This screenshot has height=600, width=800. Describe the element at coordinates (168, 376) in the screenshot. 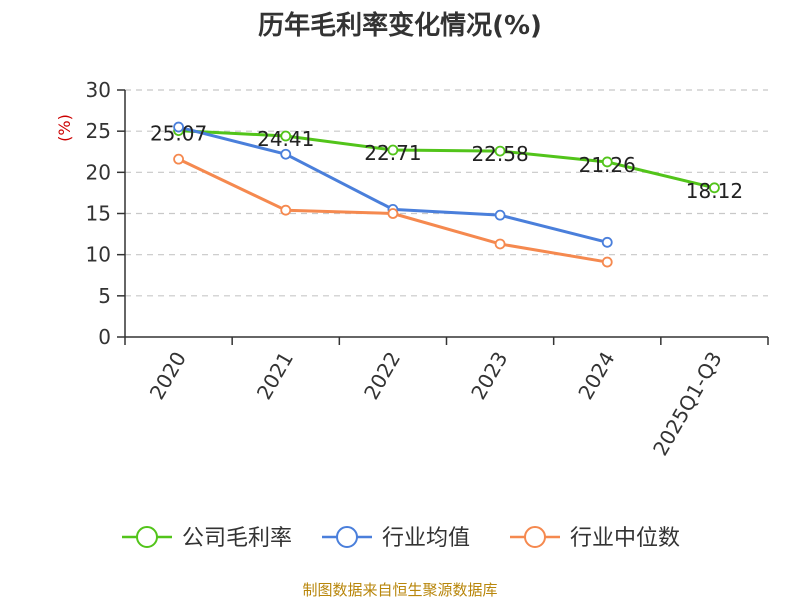

I see `x-tick-label: 2020` at that location.